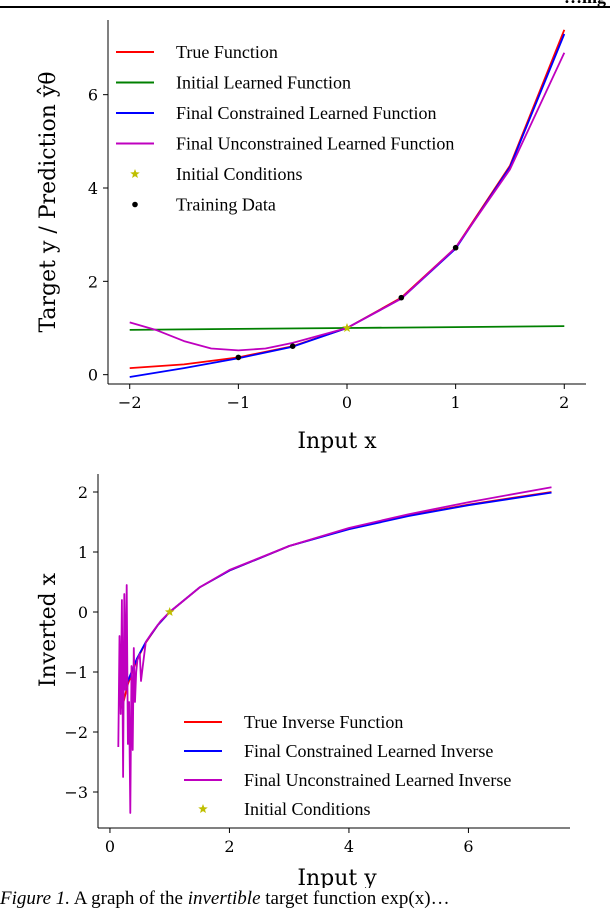 Image resolution: width=610 pixels, height=910 pixels. What do you see at coordinates (323, 722) in the screenshot?
I see `c2-legend-label-true-inverse-function: True Inverse Function` at bounding box center [323, 722].